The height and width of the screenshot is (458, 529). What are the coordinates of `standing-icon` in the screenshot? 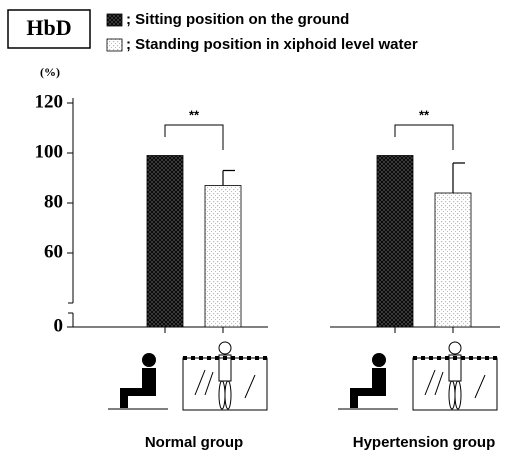 It's located at (340, 376).